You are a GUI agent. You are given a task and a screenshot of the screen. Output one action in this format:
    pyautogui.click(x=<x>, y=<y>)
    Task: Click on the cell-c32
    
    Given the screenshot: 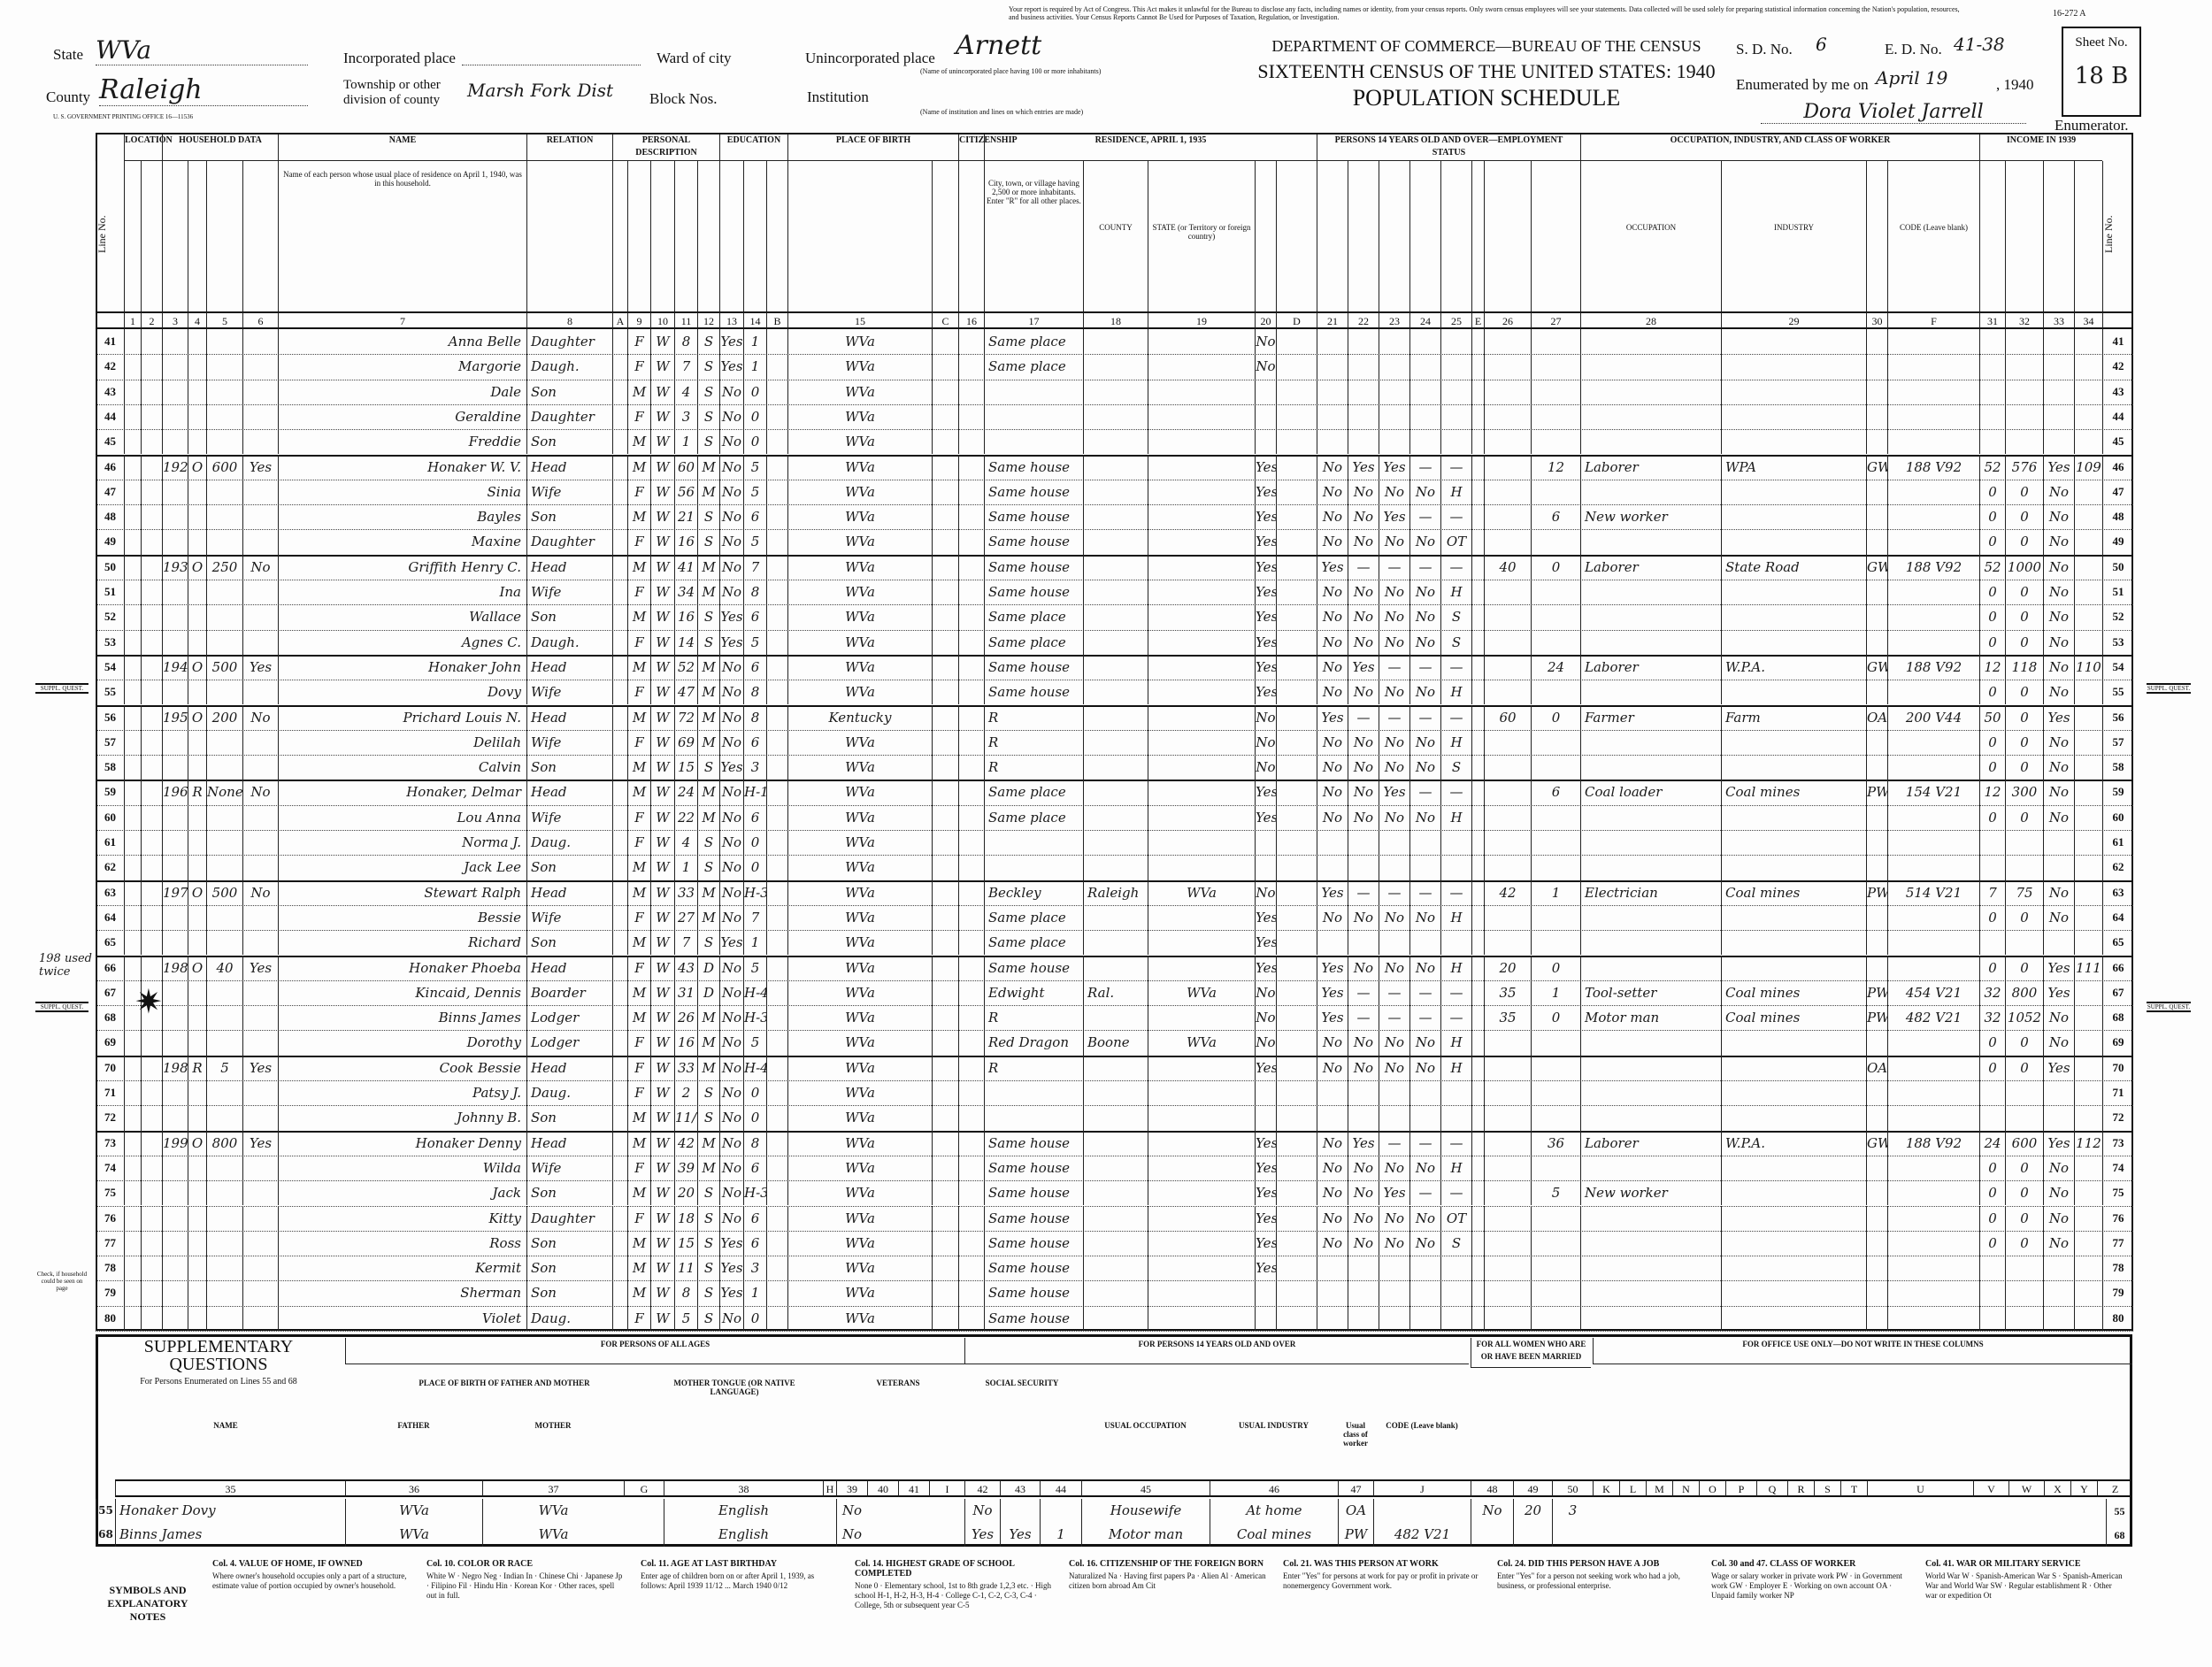 What is the action you would take?
    pyautogui.click(x=2024, y=416)
    